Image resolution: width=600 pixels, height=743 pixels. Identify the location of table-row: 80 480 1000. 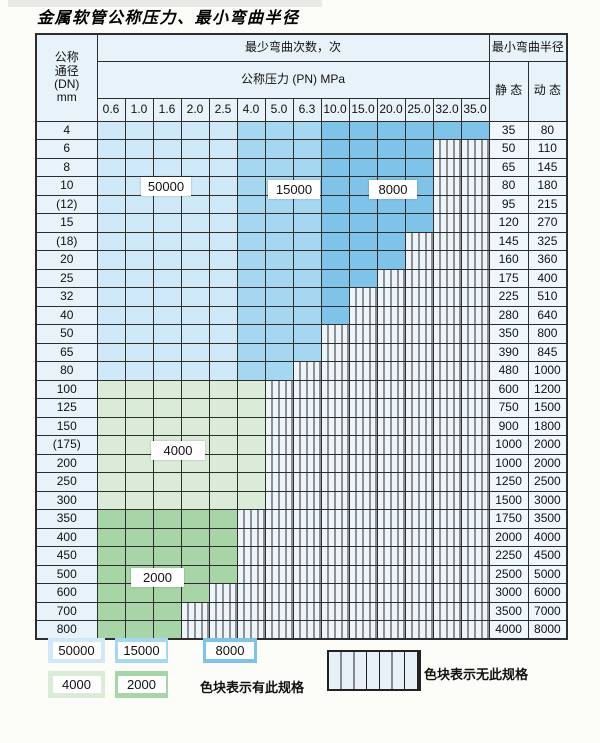
(301, 371).